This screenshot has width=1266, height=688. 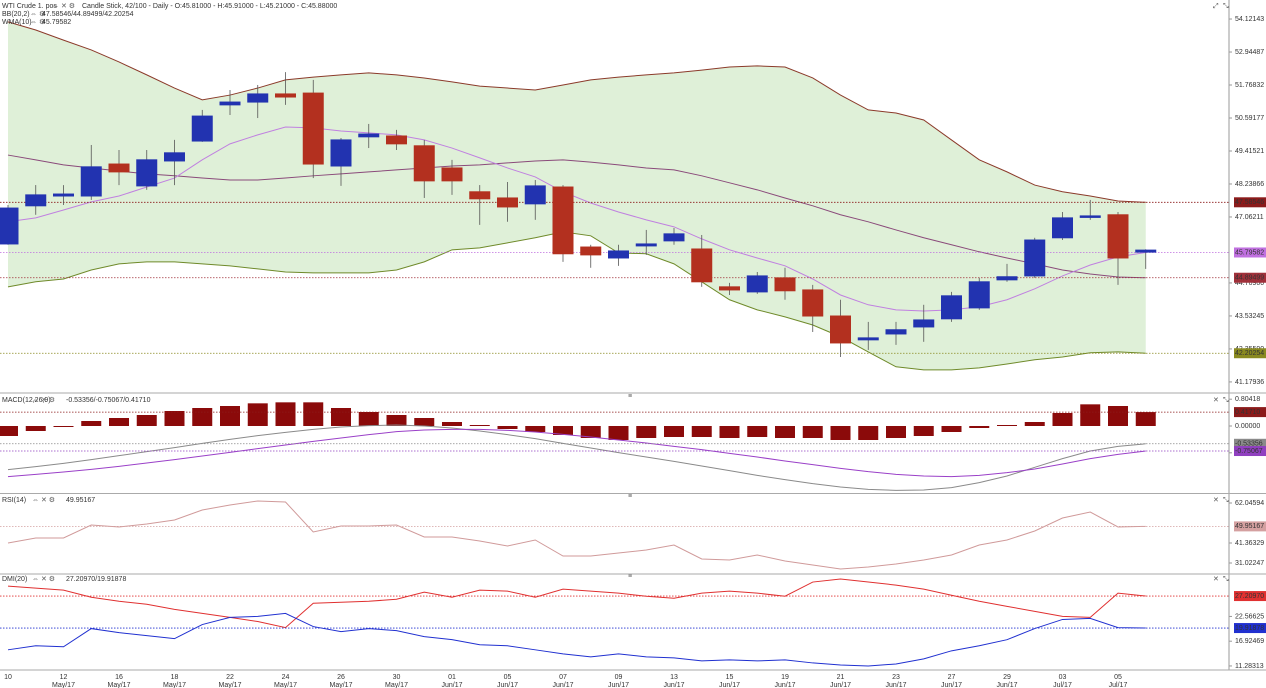 What do you see at coordinates (29, 6) in the screenshot?
I see `chart-title: WTI Crude 1. pos` at bounding box center [29, 6].